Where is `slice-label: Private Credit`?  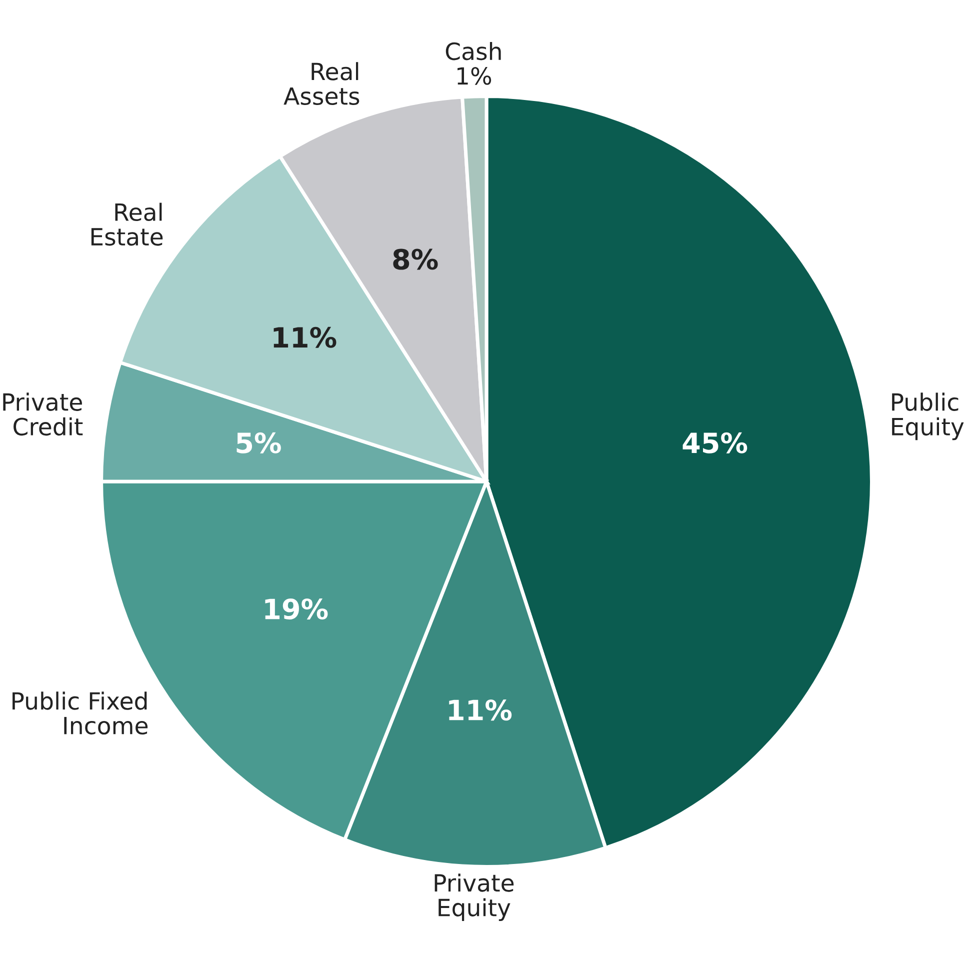
slice-label: Private Credit is located at coordinates (43, 414).